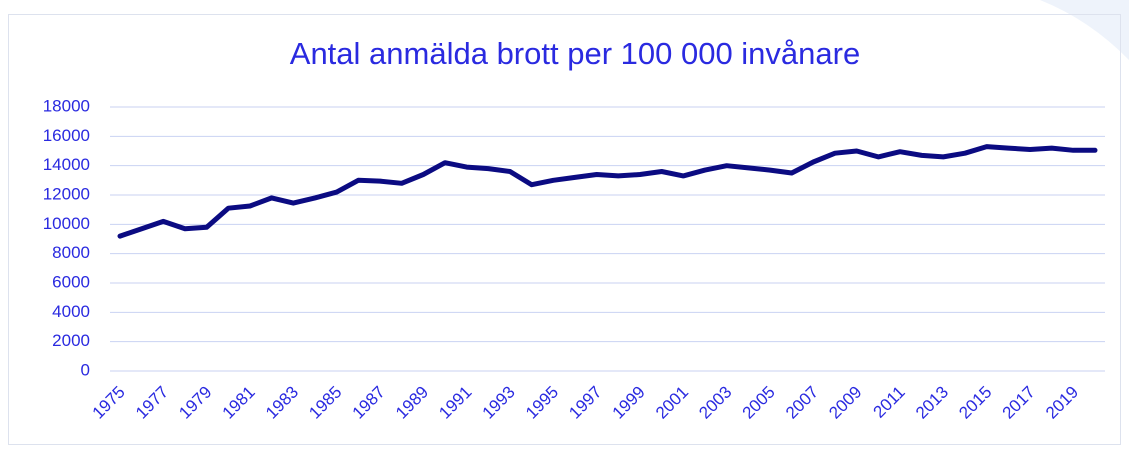  What do you see at coordinates (1019, 402) in the screenshot?
I see `x-tick-label: 2017` at bounding box center [1019, 402].